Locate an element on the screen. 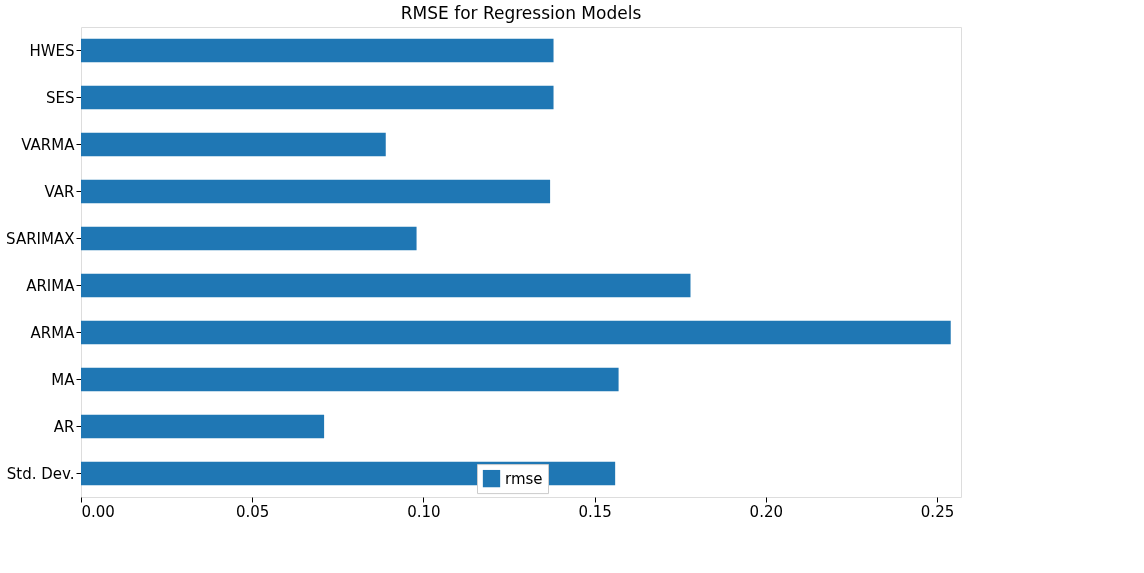 Image resolution: width=1144 pixels, height=573 pixels. x-tick-label: 0.05 is located at coordinates (253, 511).